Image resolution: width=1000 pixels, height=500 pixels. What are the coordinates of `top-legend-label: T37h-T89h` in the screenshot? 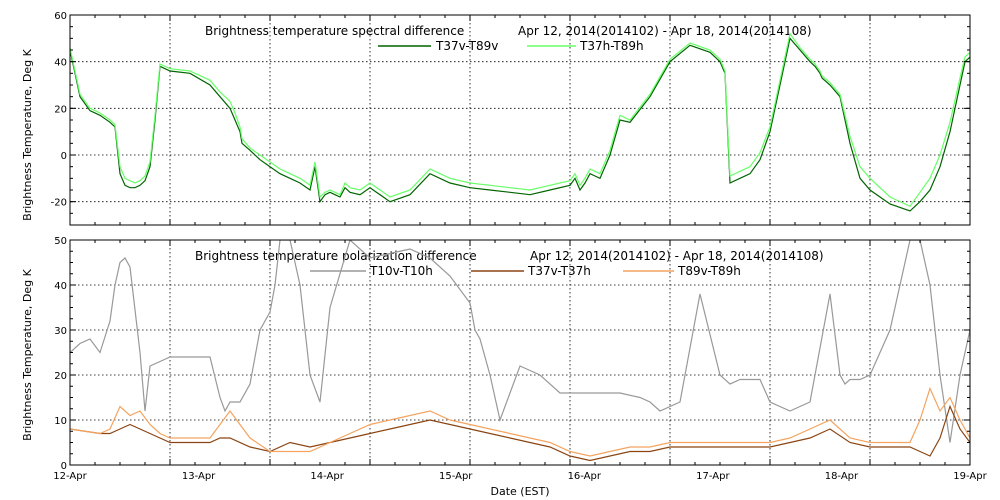 It's located at (611, 46).